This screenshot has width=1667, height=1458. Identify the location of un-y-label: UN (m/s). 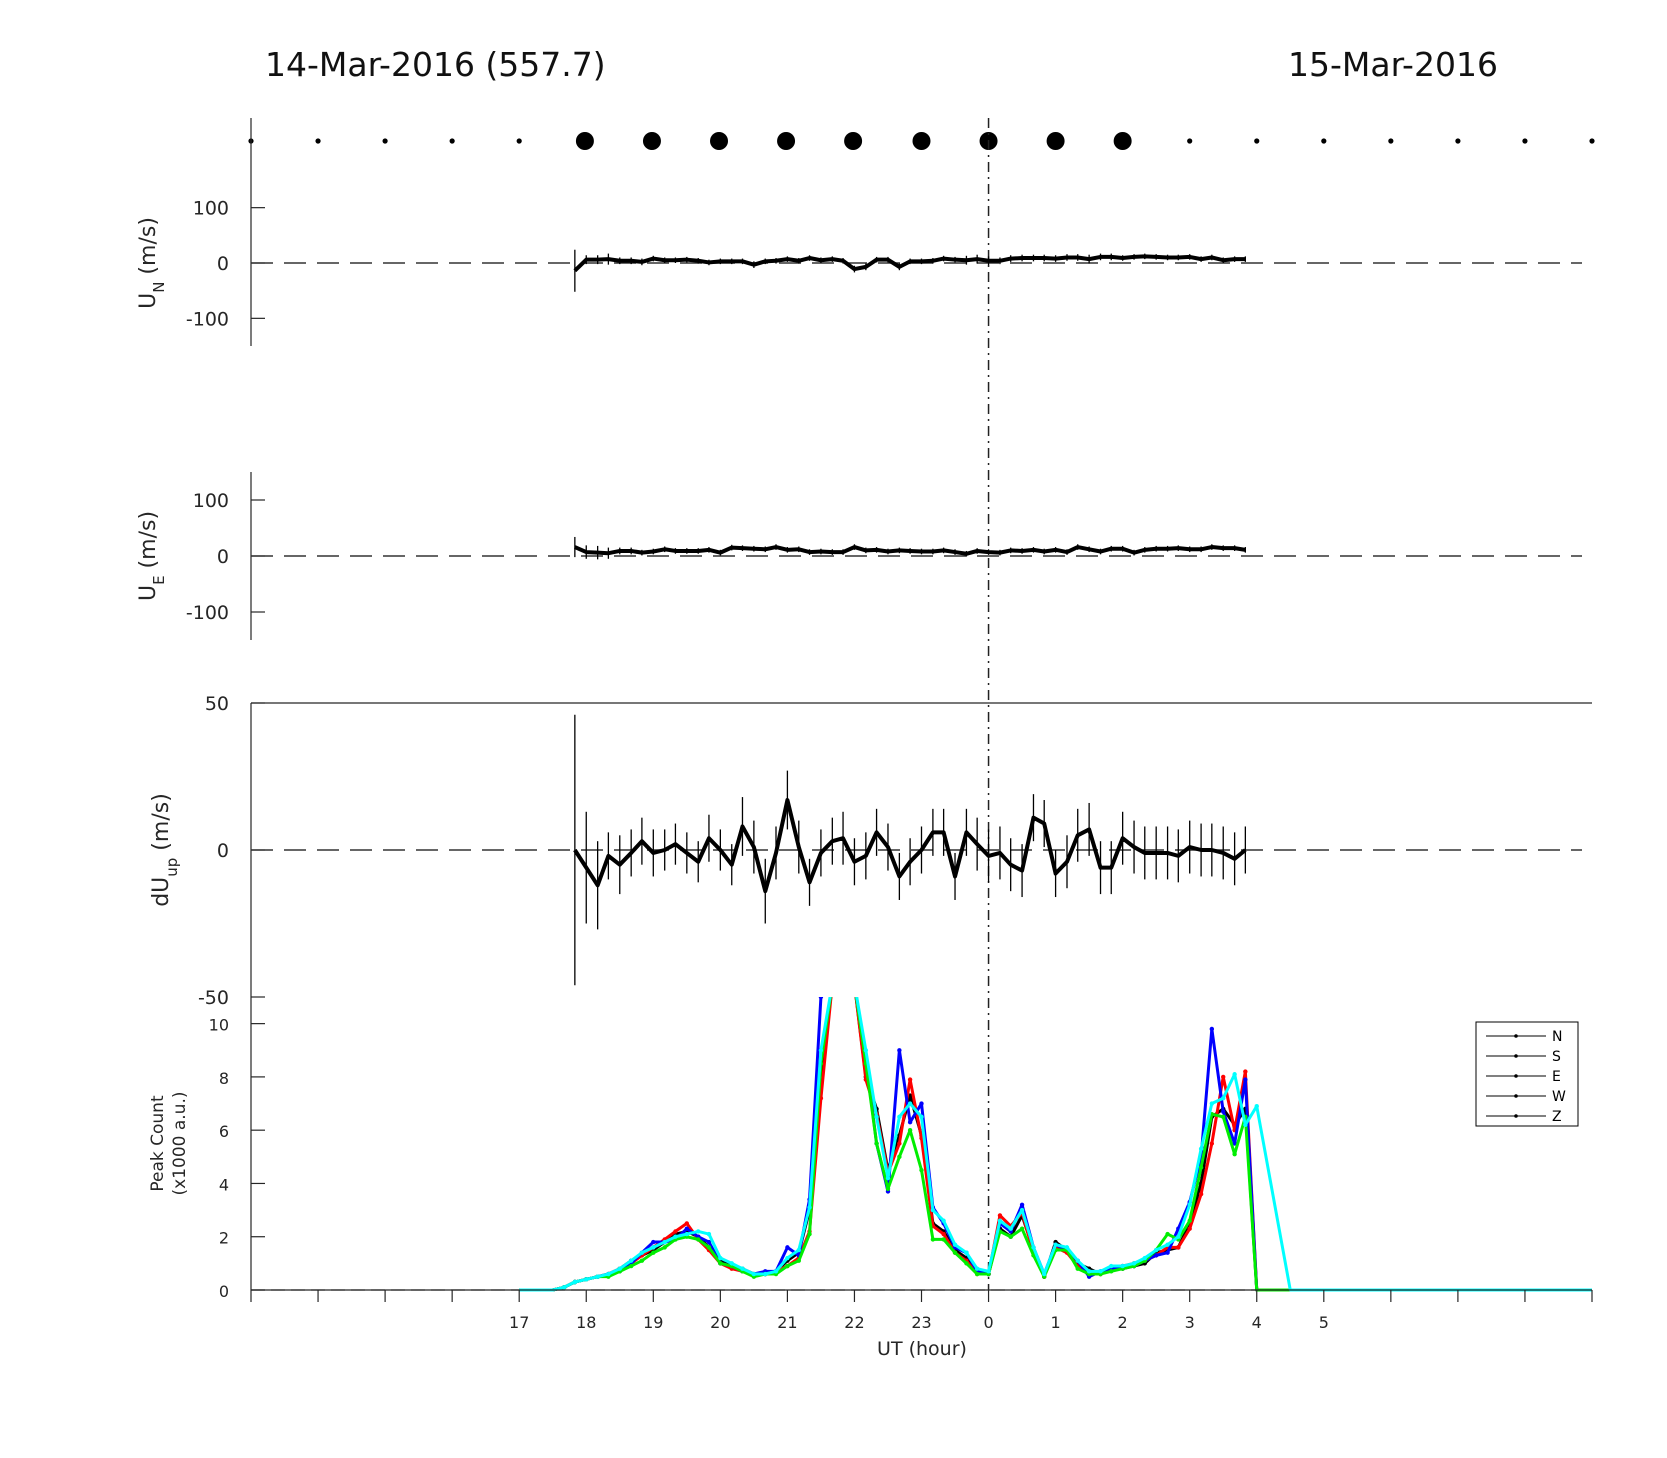
(152, 263).